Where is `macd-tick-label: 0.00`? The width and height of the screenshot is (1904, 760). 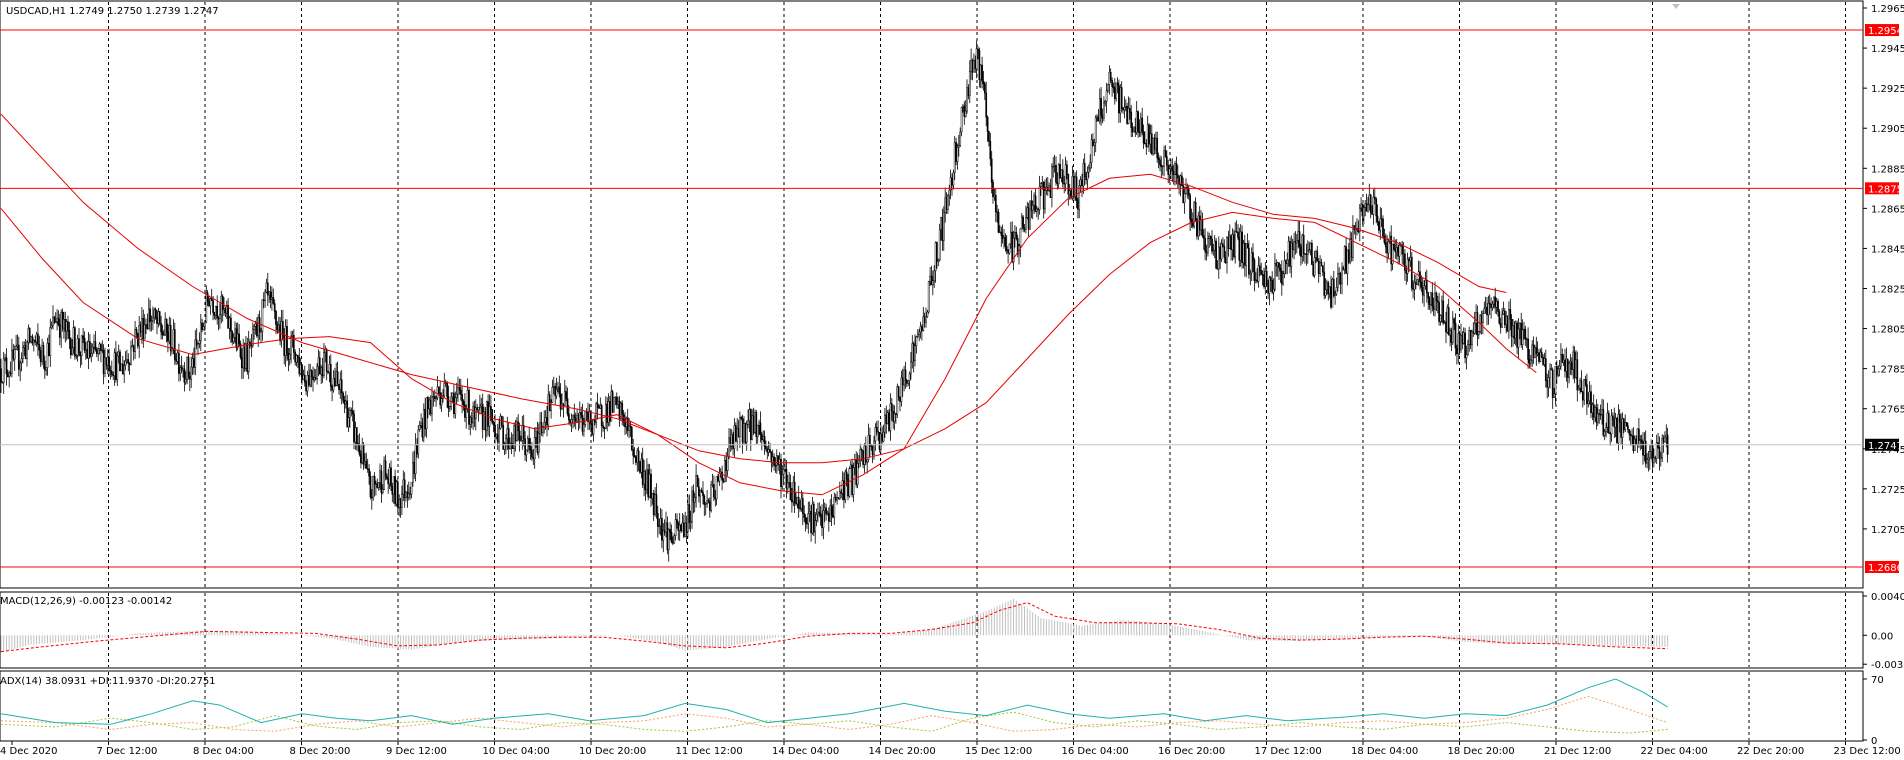
macd-tick-label: 0.00 is located at coordinates (1882, 636).